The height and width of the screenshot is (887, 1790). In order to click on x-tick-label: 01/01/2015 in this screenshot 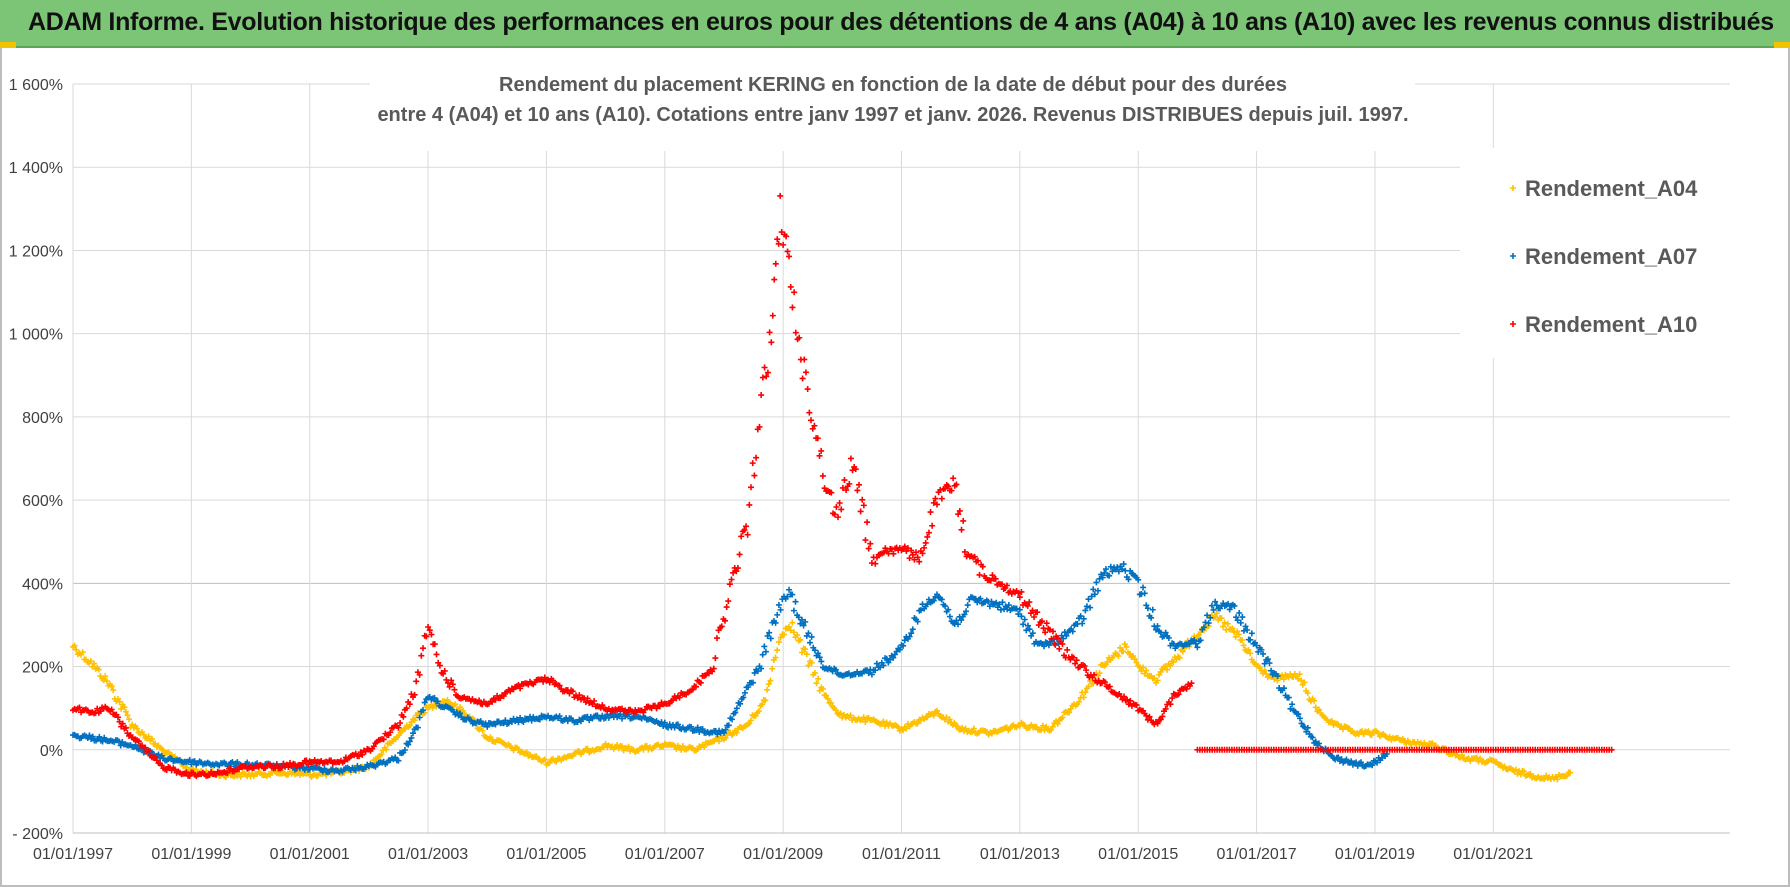, I will do `click(1138, 854)`.